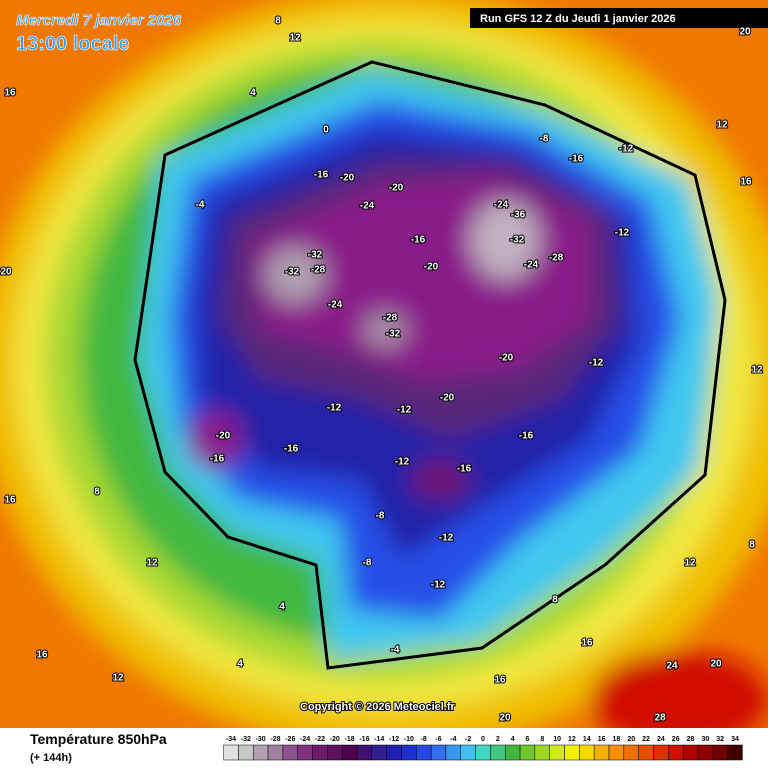 The image size is (768, 768). Describe the element at coordinates (246, 739) in the screenshot. I see `scale-label: -32` at that location.